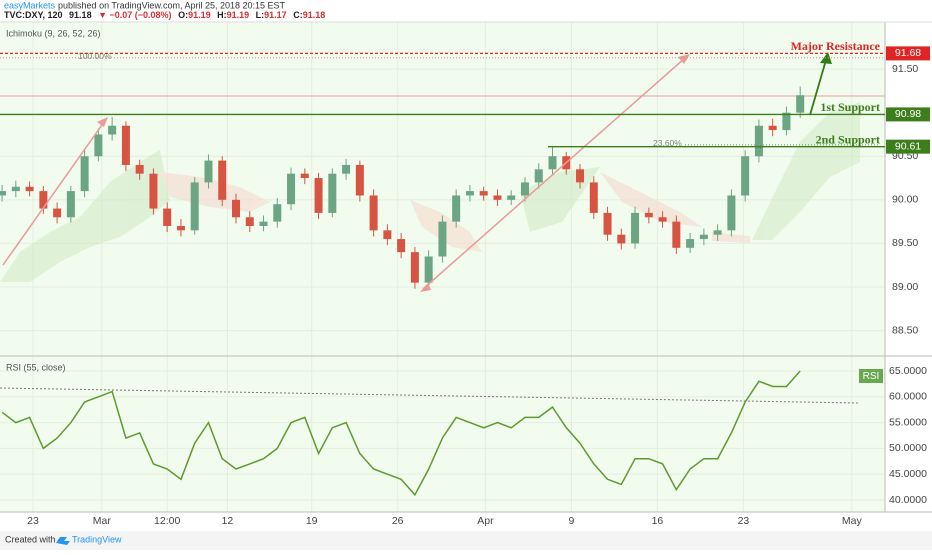 This screenshot has width=932, height=555. What do you see at coordinates (850, 107) in the screenshot?
I see `level-label: 1st Support` at bounding box center [850, 107].